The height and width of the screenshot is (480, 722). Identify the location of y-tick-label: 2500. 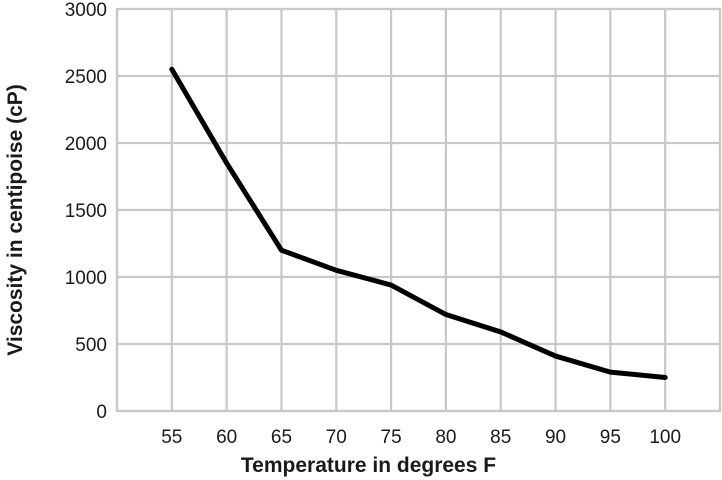
(86, 77).